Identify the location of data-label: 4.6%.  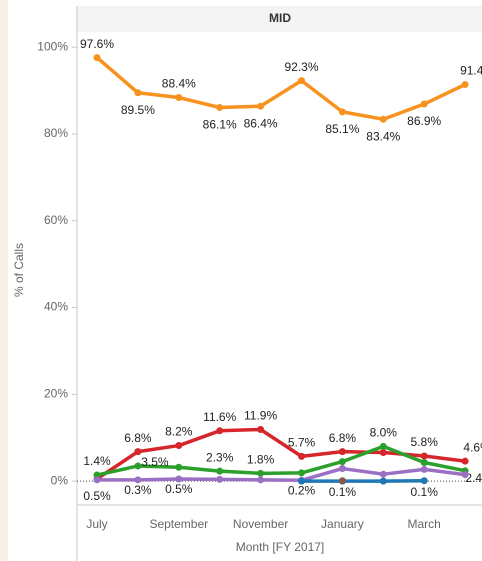
(472, 447).